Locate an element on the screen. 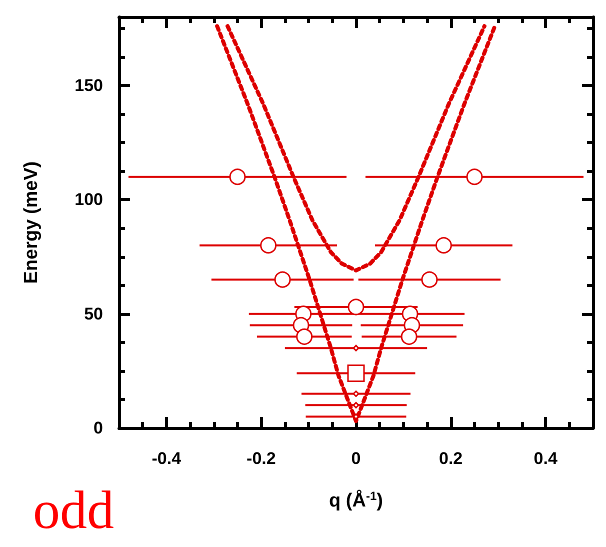 The height and width of the screenshot is (547, 606). x-tick-label: -0.4 is located at coordinates (167, 458).